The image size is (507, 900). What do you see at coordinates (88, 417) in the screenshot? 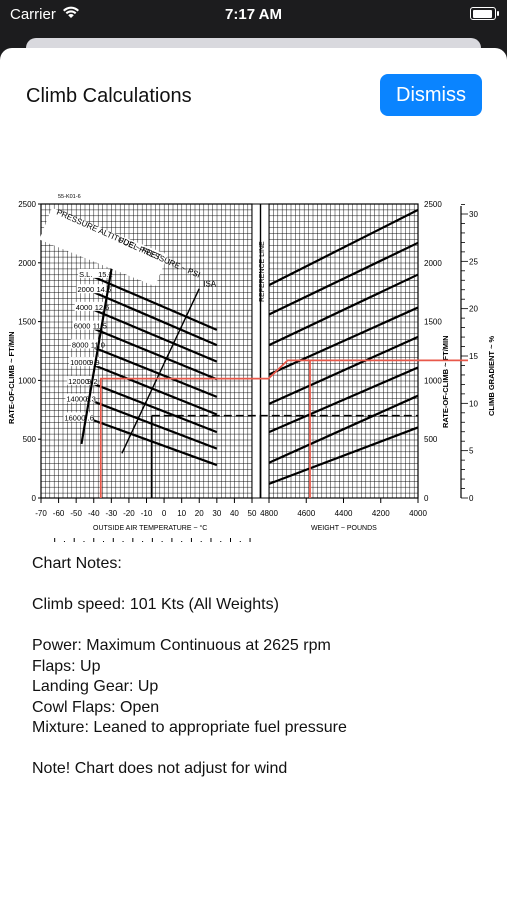
I see `fuel-psi-label: 7.6` at bounding box center [88, 417].